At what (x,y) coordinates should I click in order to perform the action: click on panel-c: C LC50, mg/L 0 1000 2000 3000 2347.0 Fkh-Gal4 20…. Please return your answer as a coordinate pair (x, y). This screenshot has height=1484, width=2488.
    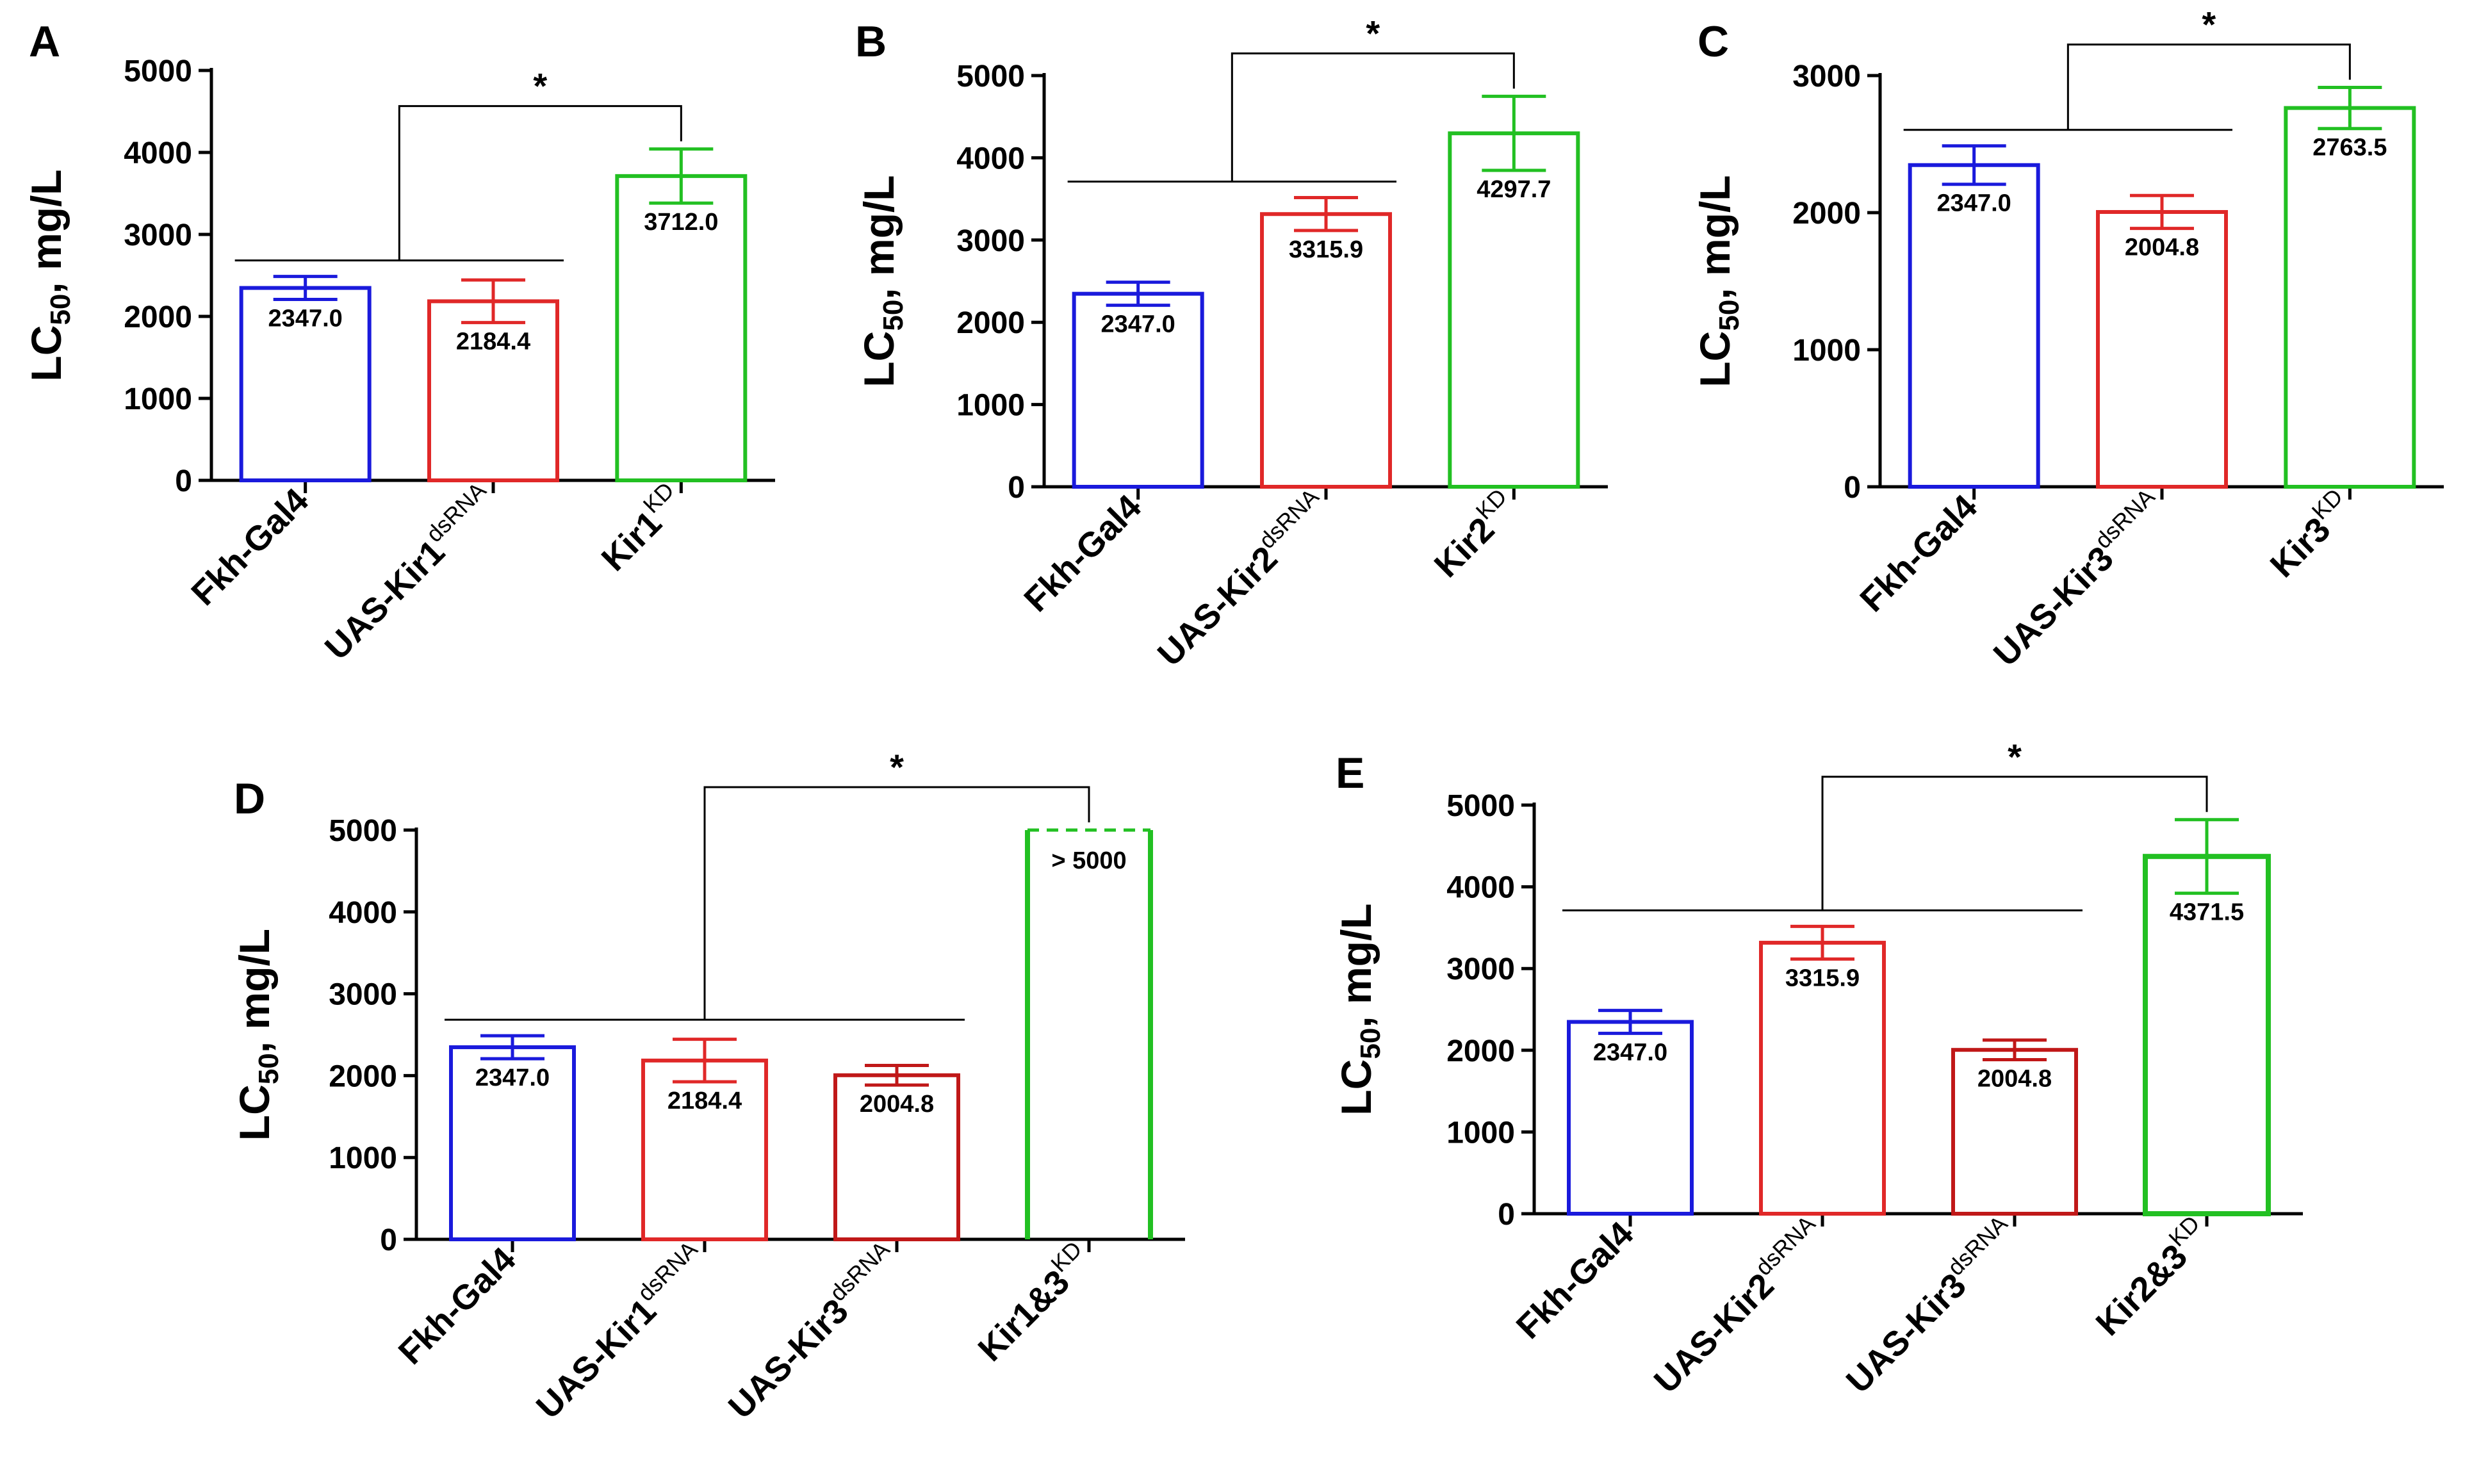
    Looking at the image, I should click on (2068, 339).